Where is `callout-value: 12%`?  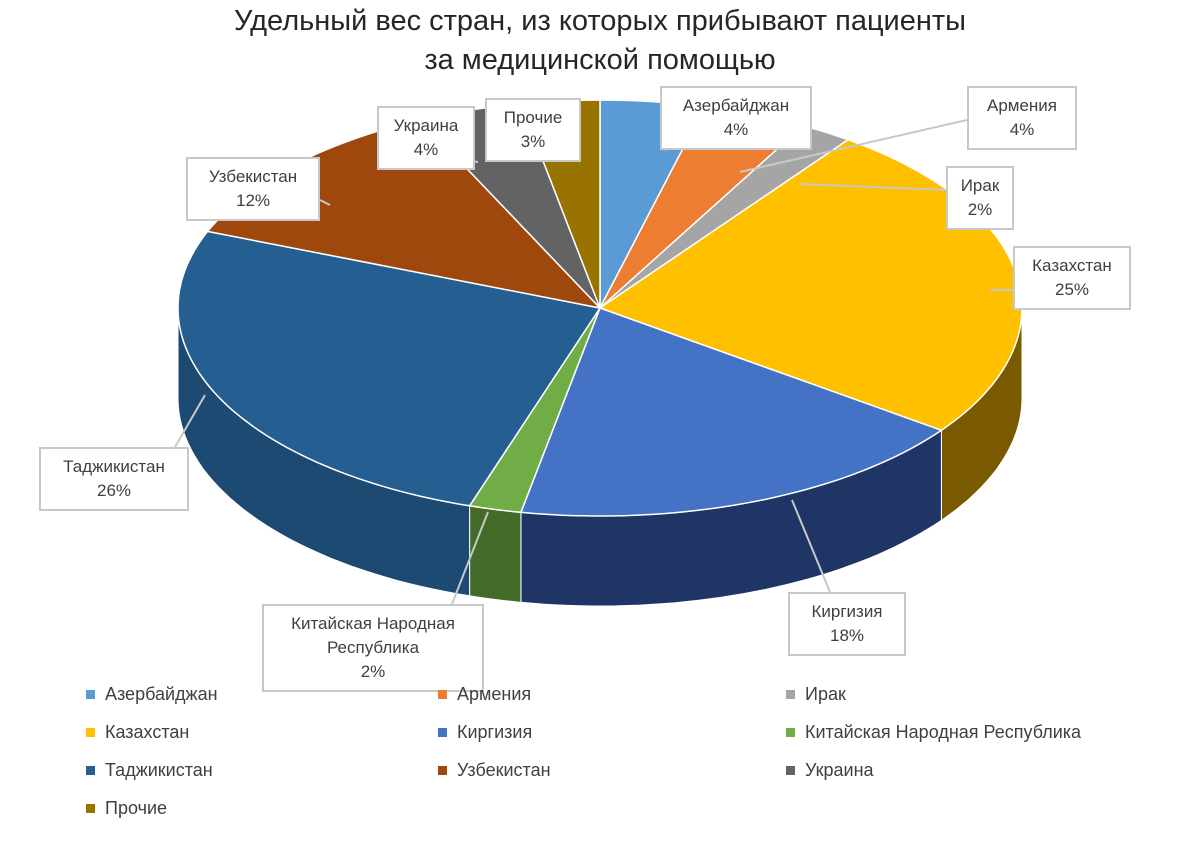 callout-value: 12% is located at coordinates (253, 200).